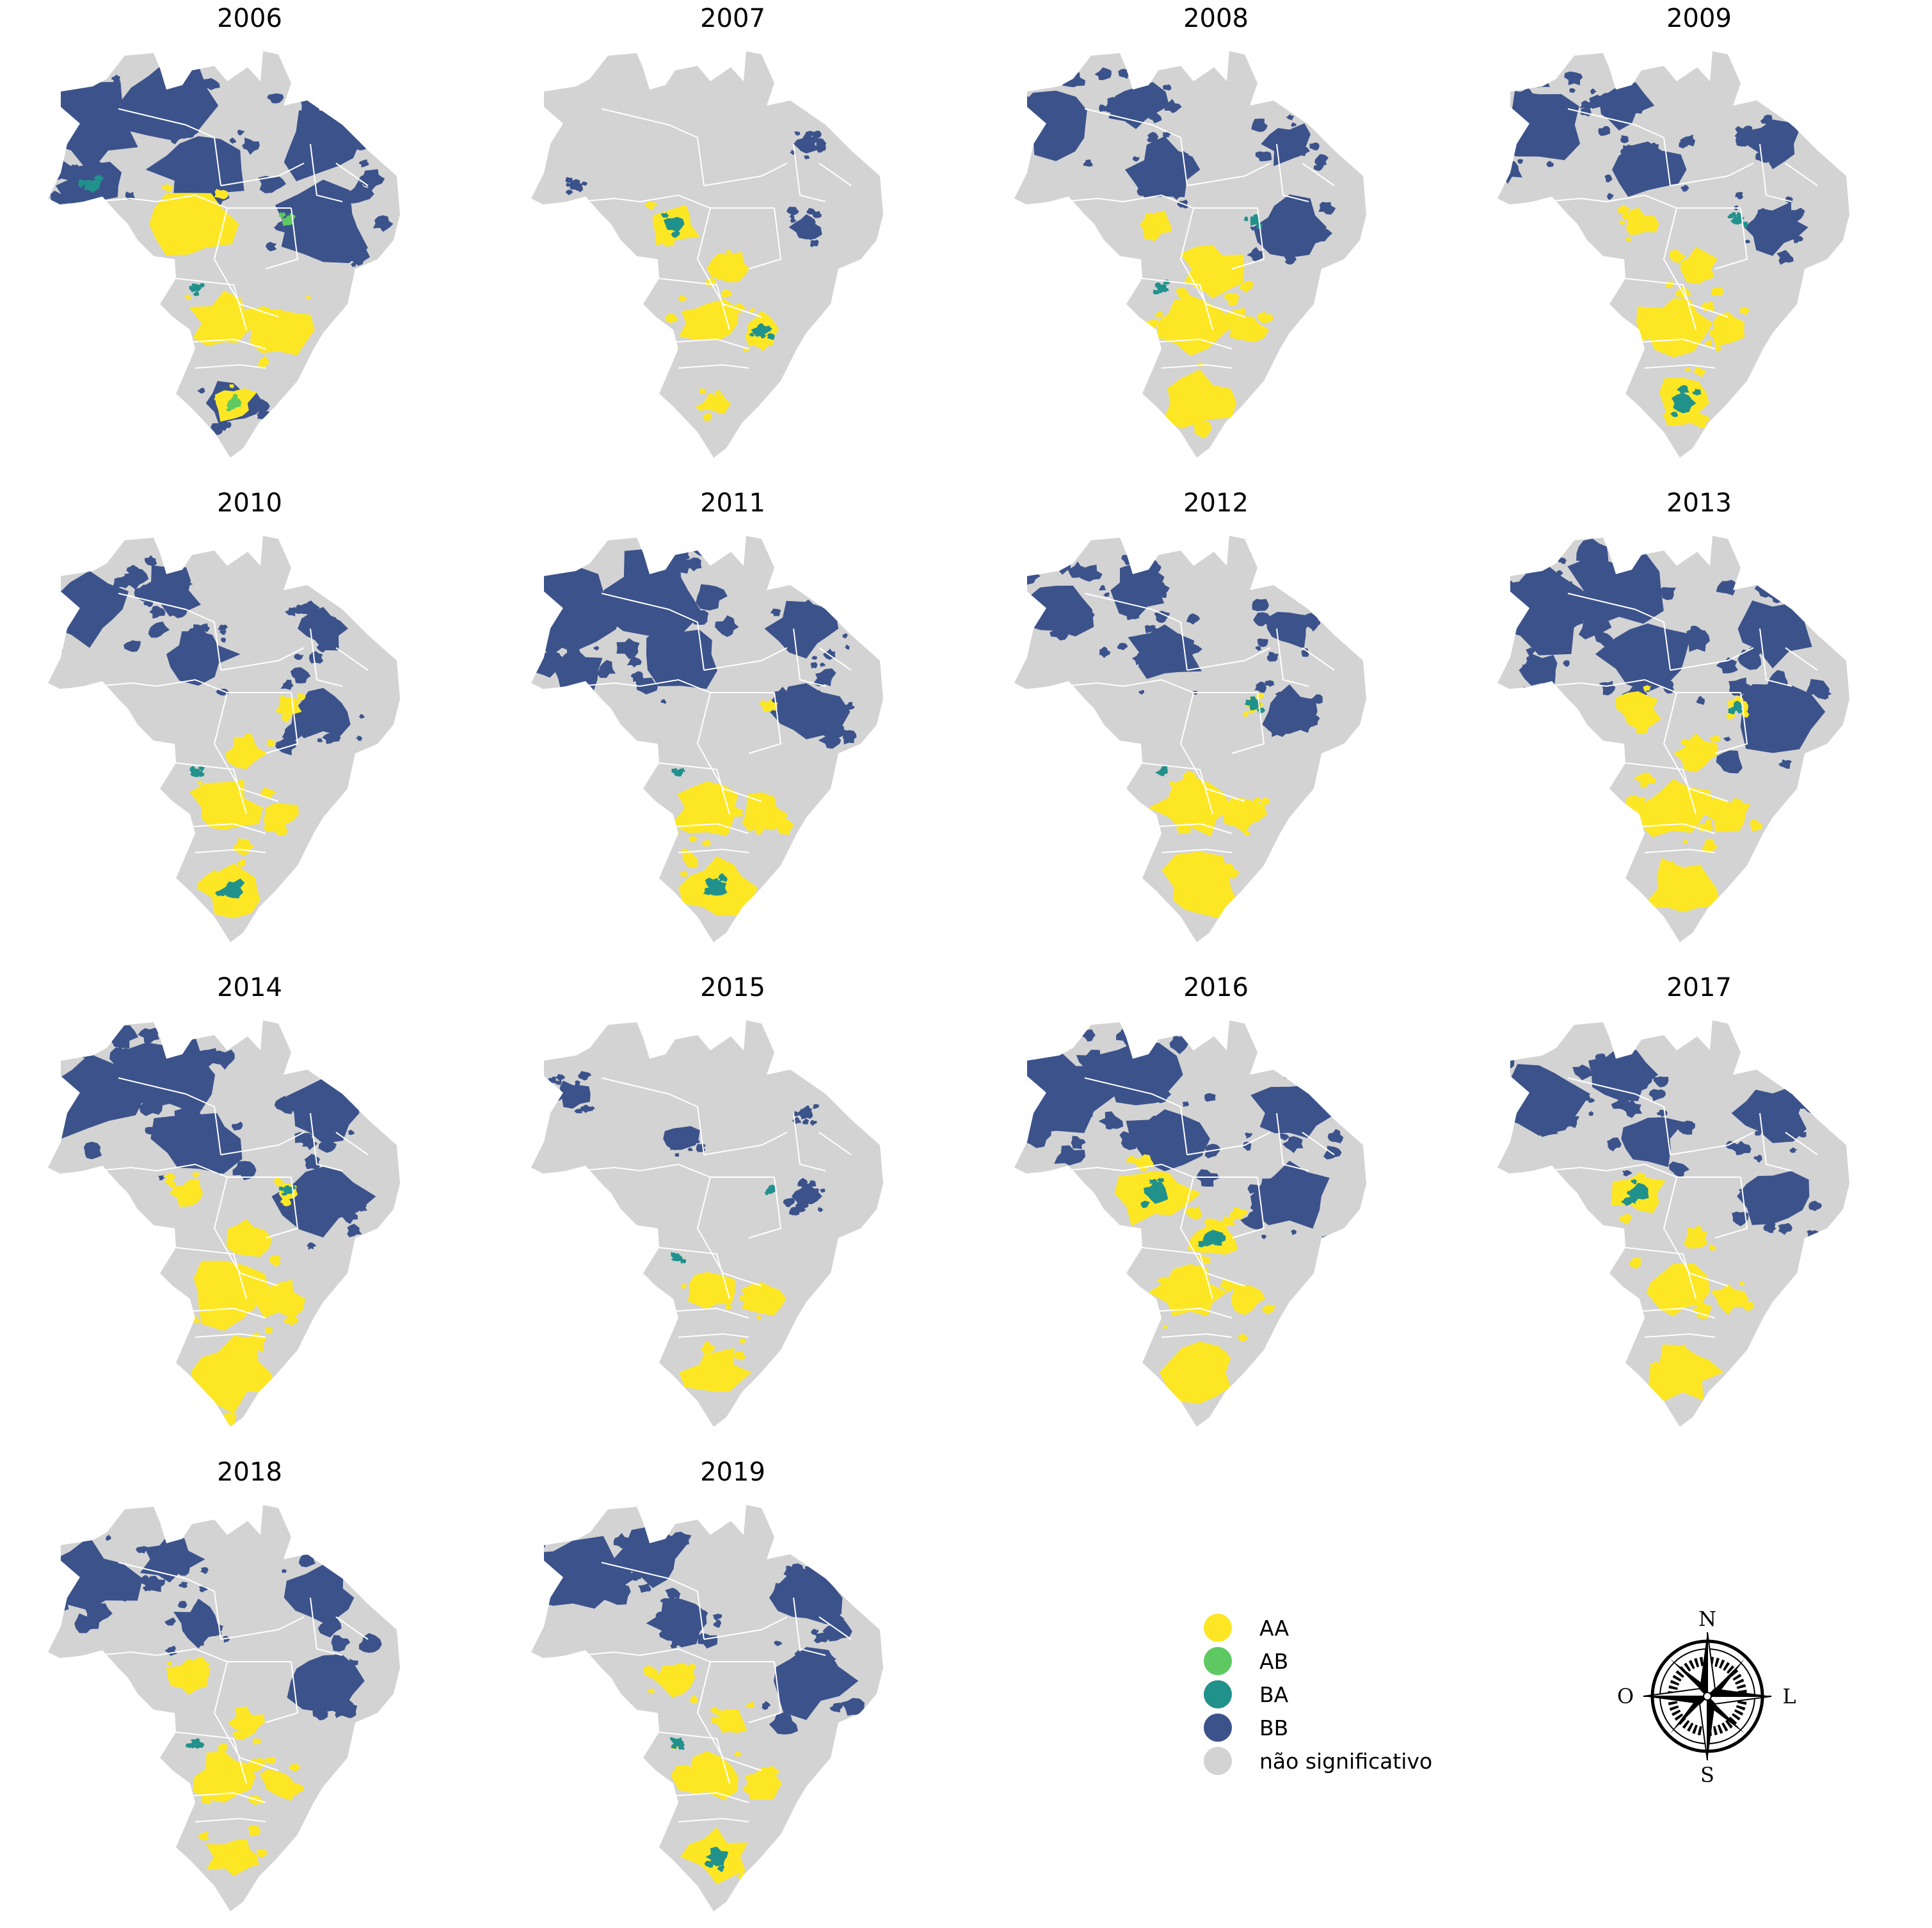 Image resolution: width=1932 pixels, height=1928 pixels. Describe the element at coordinates (1625, 1696) in the screenshot. I see `compass-west-label: O` at that location.